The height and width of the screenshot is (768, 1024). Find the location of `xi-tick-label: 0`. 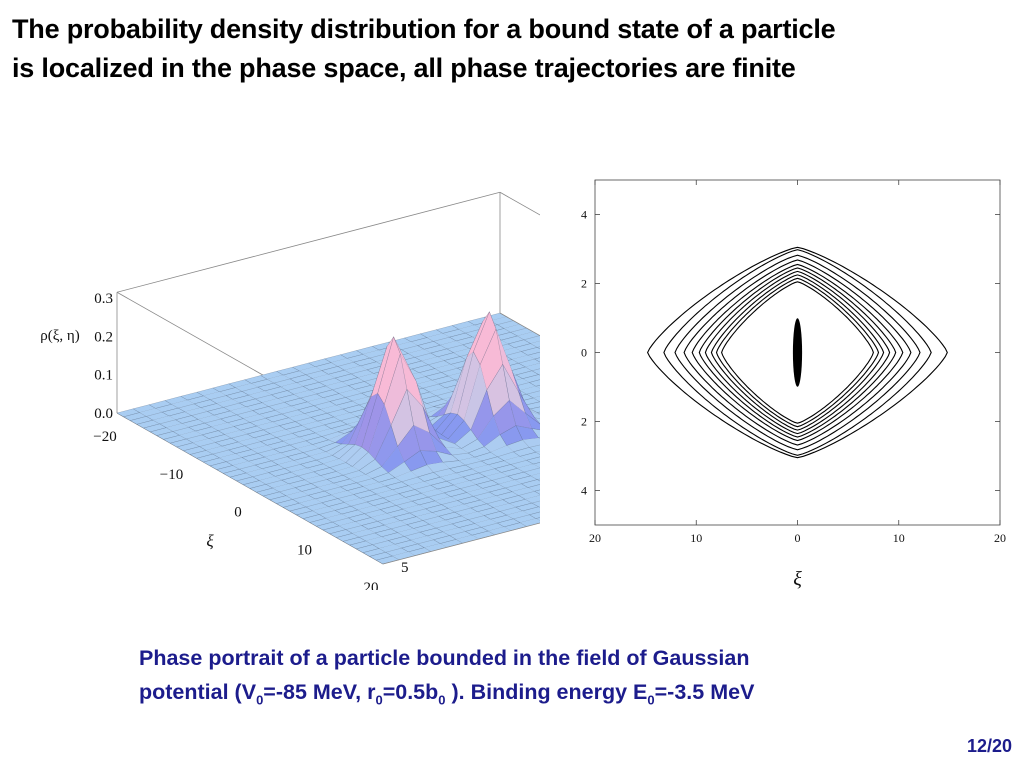

xi-tick-label: 0 is located at coordinates (238, 513).